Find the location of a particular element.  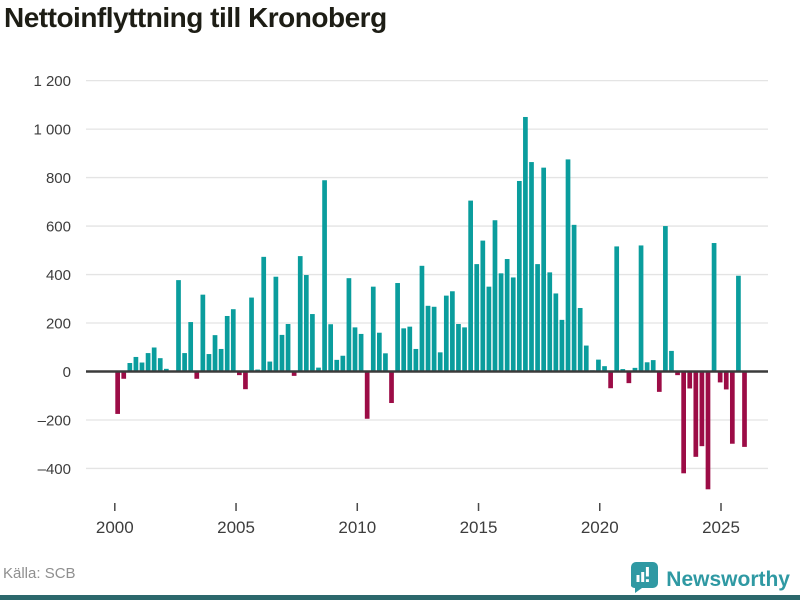

newsworthy-bar-chart-bubble-icon is located at coordinates (644, 580).